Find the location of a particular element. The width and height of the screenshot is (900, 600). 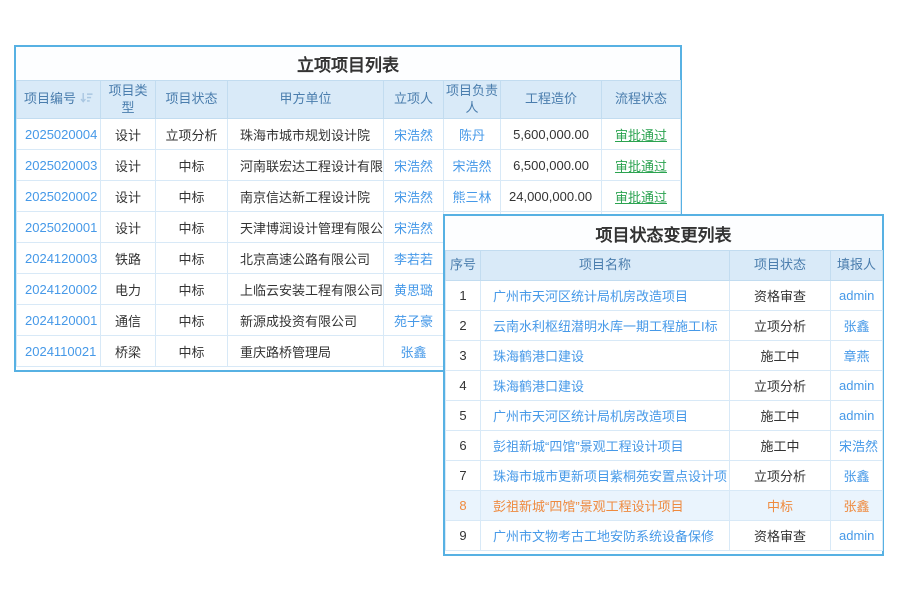

cell-project-id: 2024120003 is located at coordinates (58, 258).